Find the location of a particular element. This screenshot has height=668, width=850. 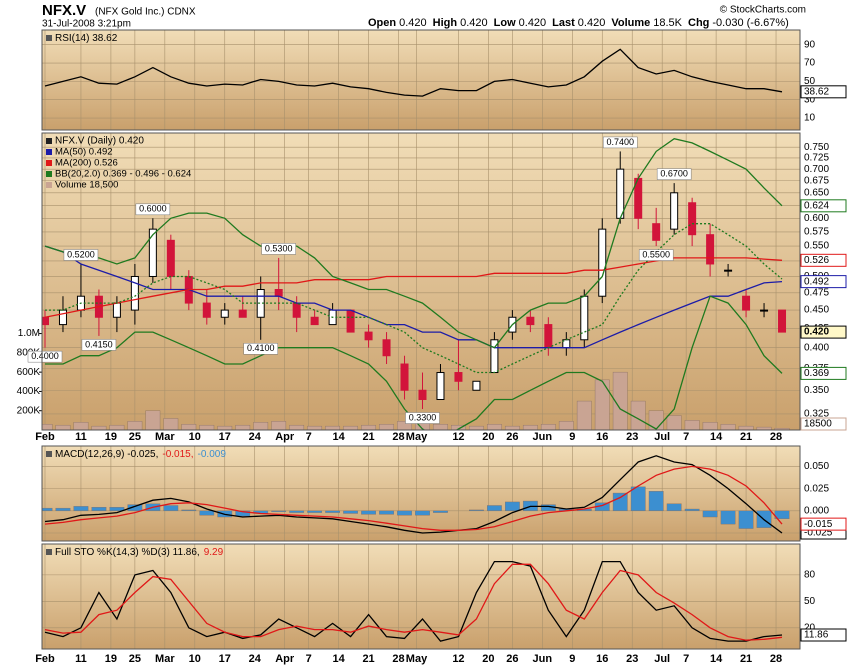

copyright: © StockCharts.com is located at coordinates (763, 10).